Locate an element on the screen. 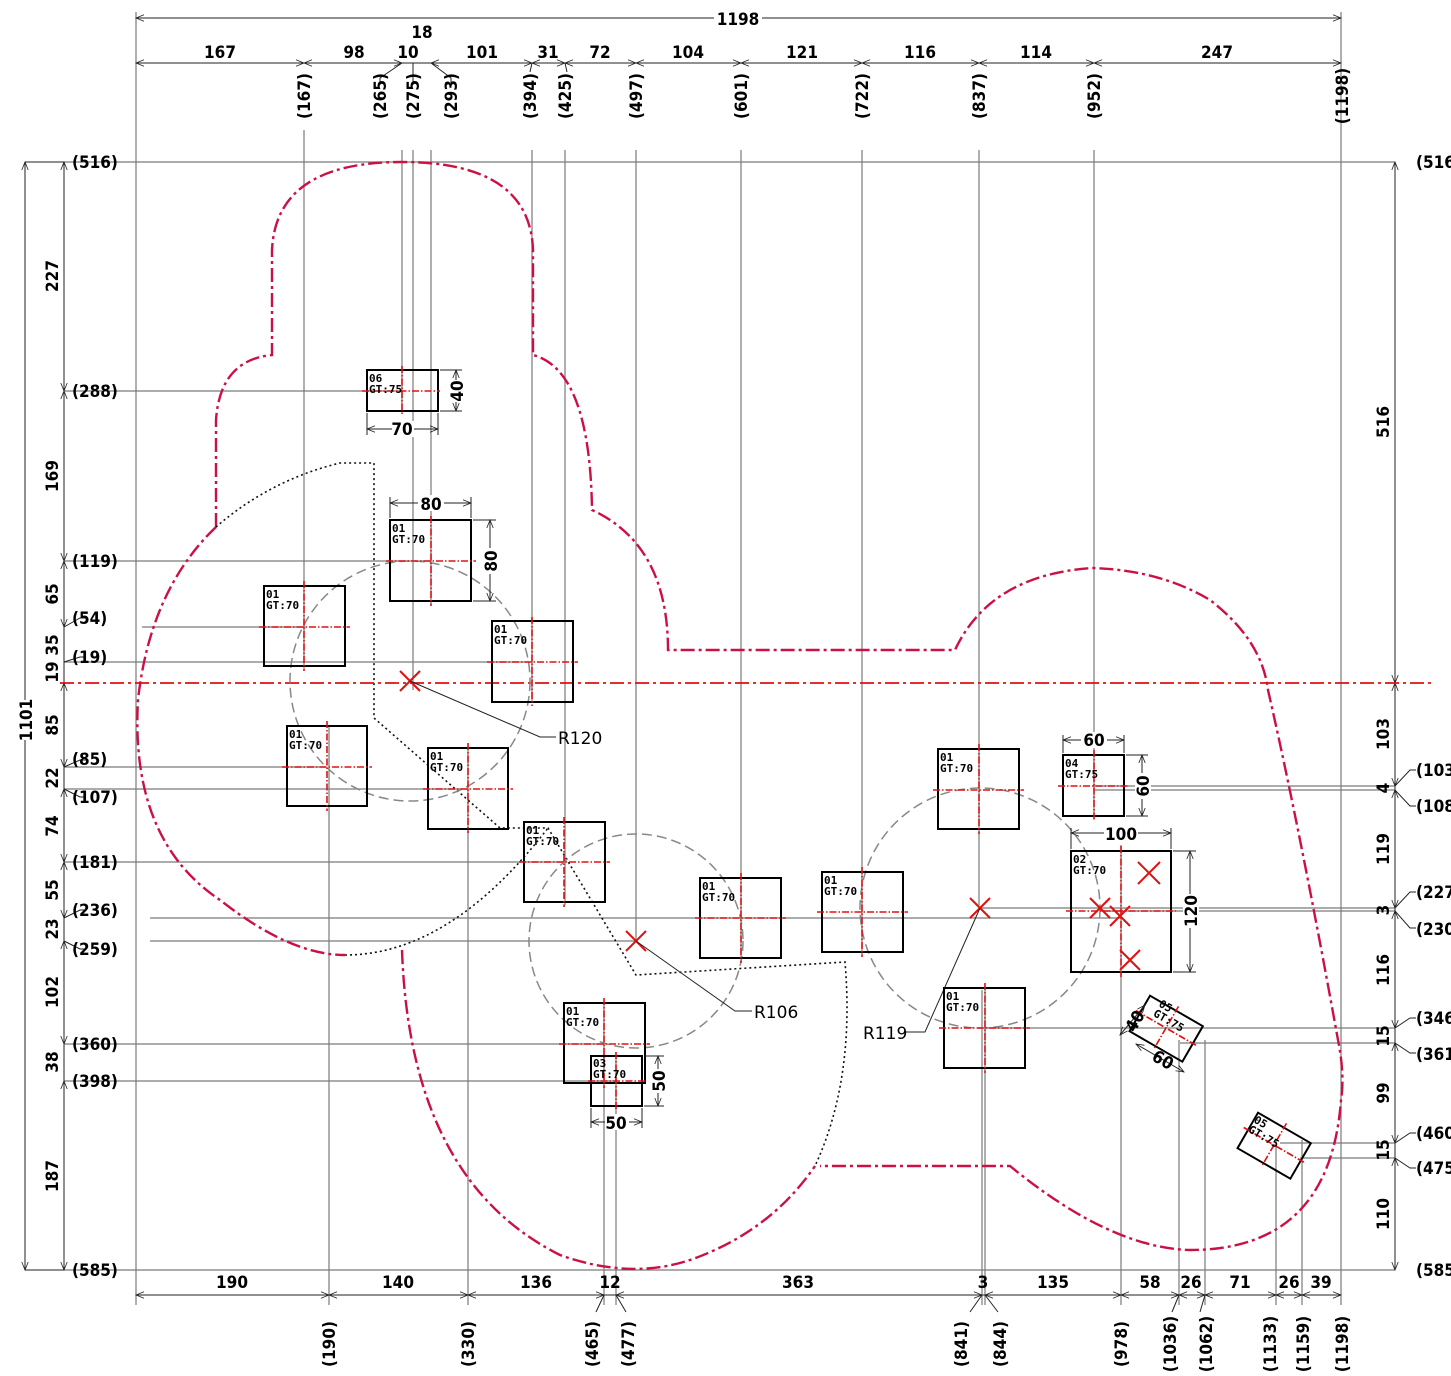  left-ordinate-4: (19) is located at coordinates (89, 658).